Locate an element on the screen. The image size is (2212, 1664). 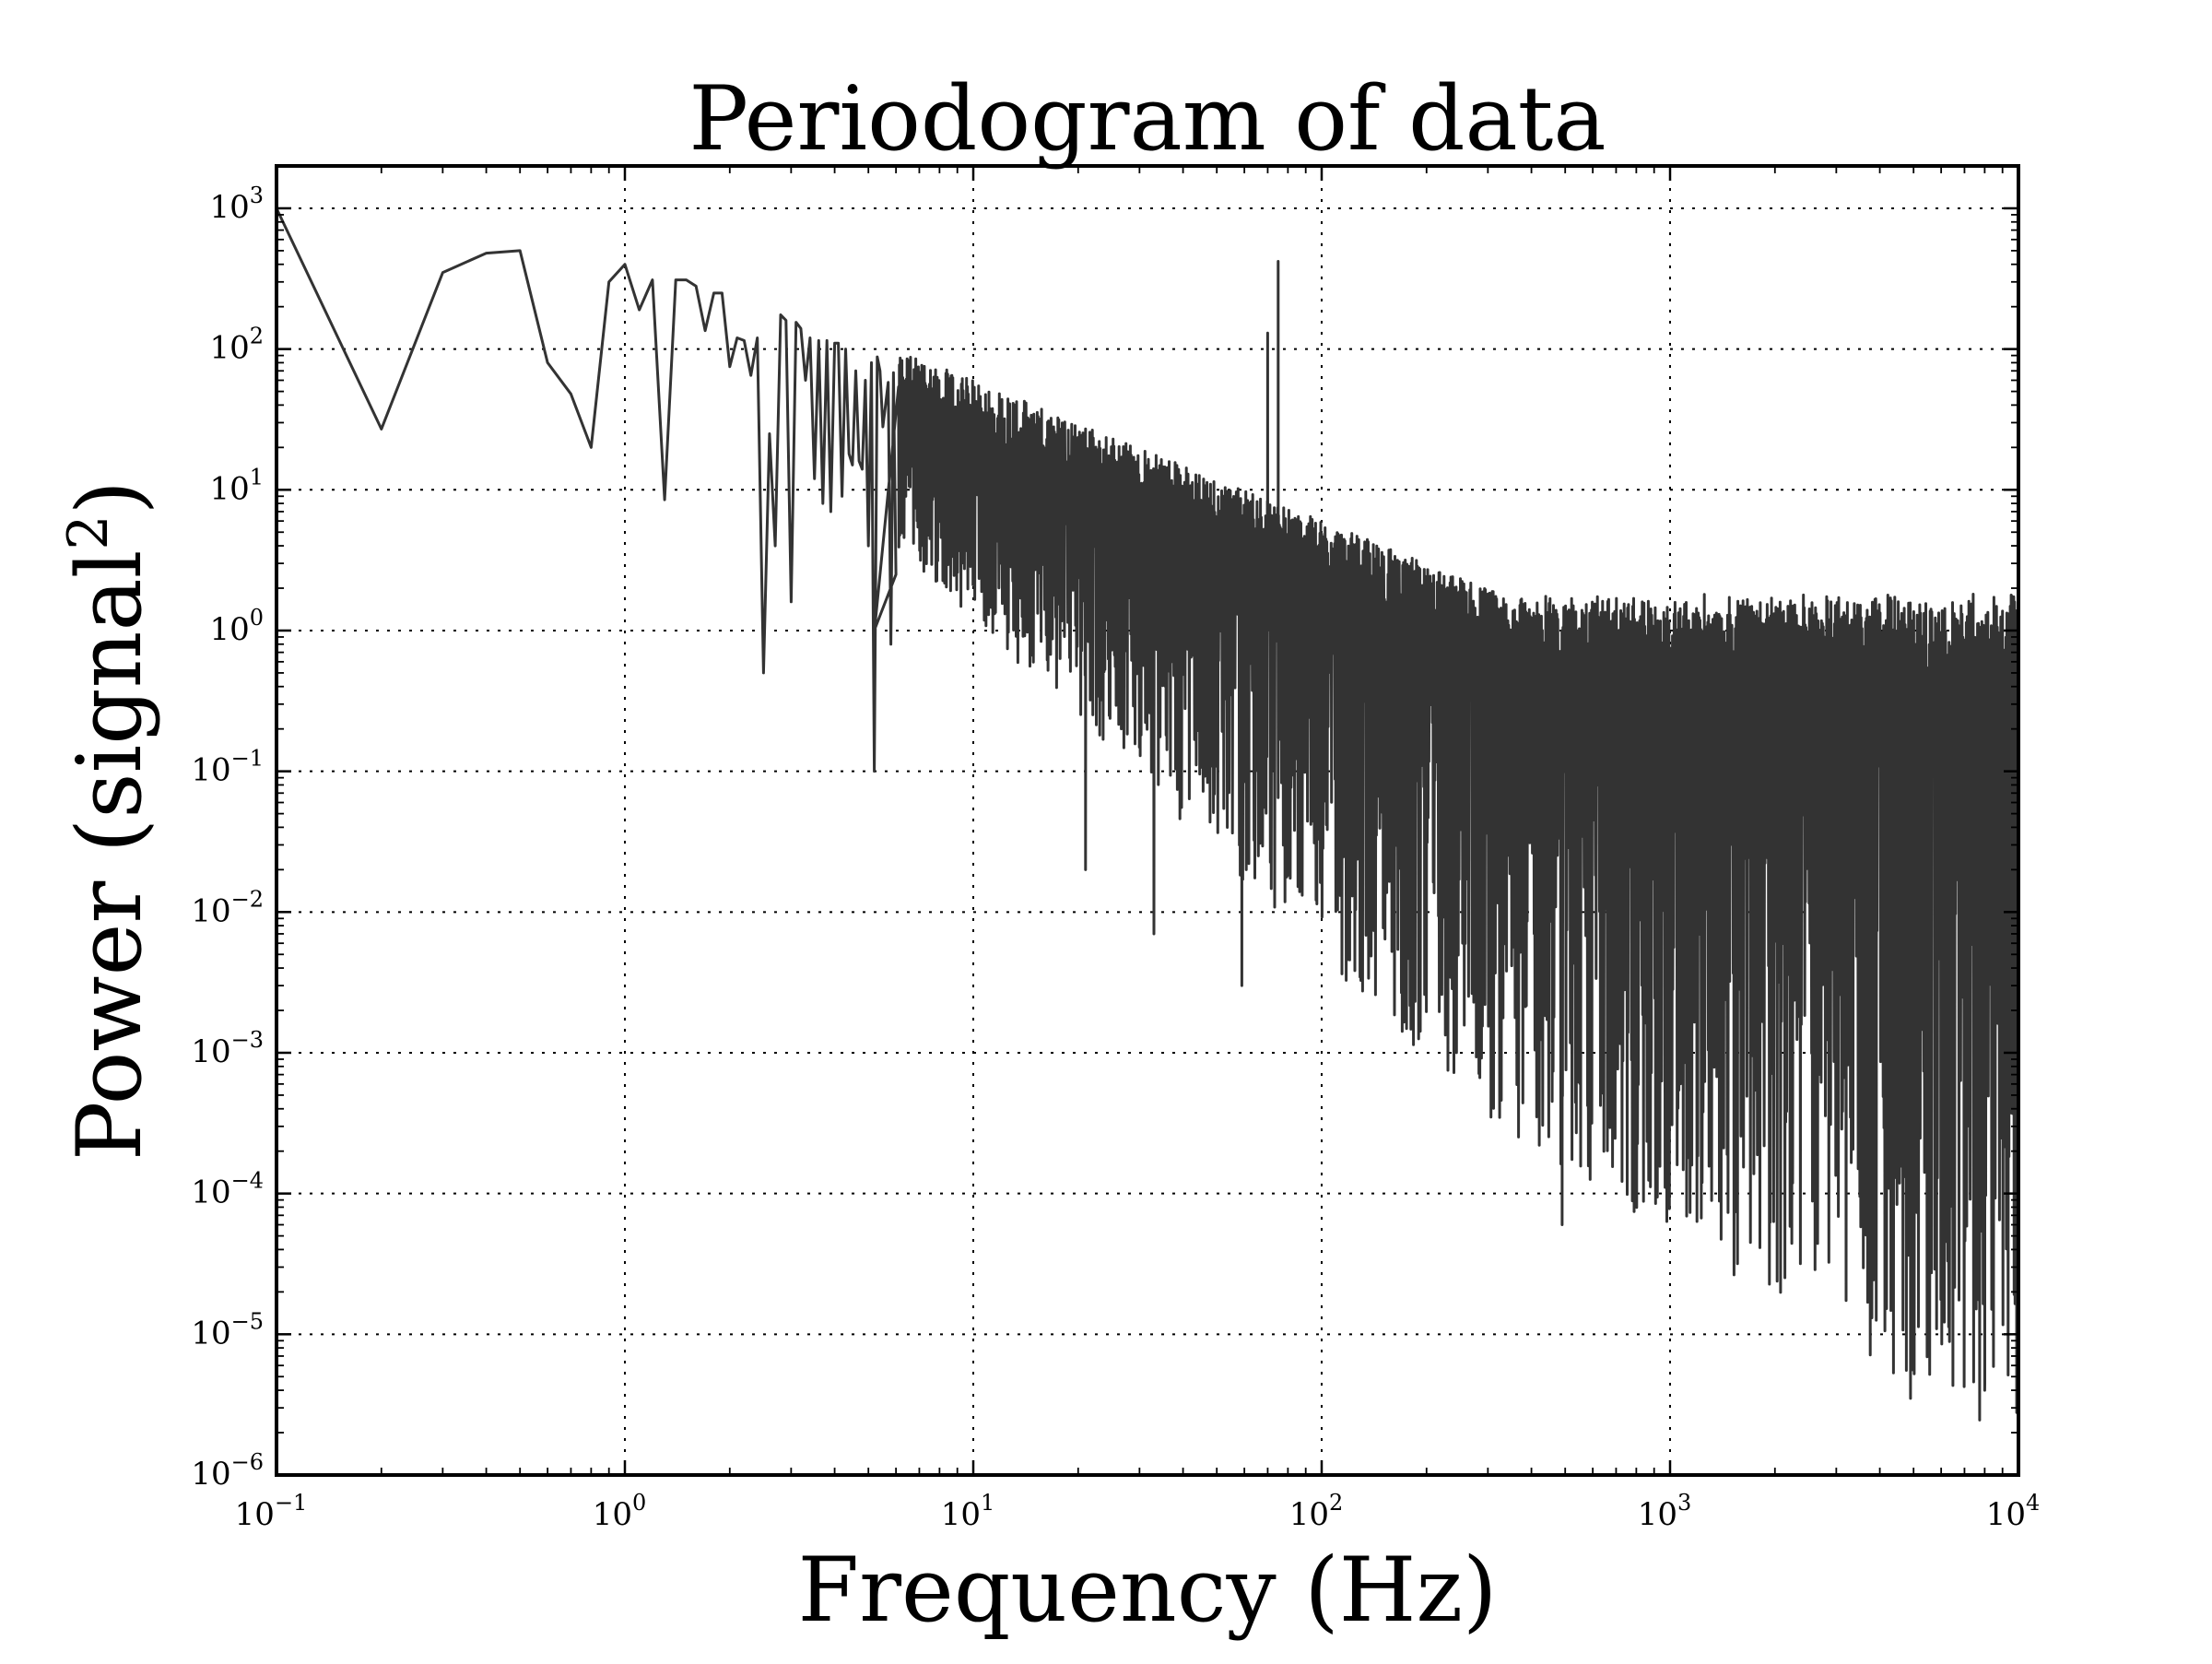
y-tick-exponent: −1 is located at coordinates (247, 759).